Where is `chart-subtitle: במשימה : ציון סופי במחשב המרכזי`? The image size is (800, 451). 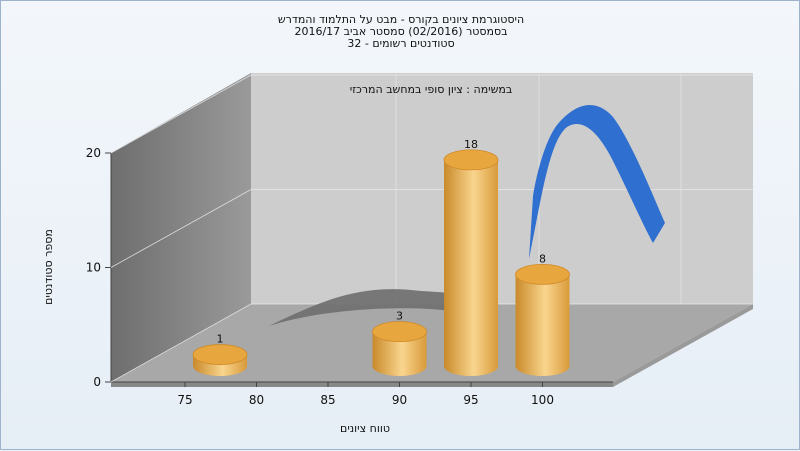 chart-subtitle: במשימה : ציון סופי במחשב המרכזי is located at coordinates (431, 89).